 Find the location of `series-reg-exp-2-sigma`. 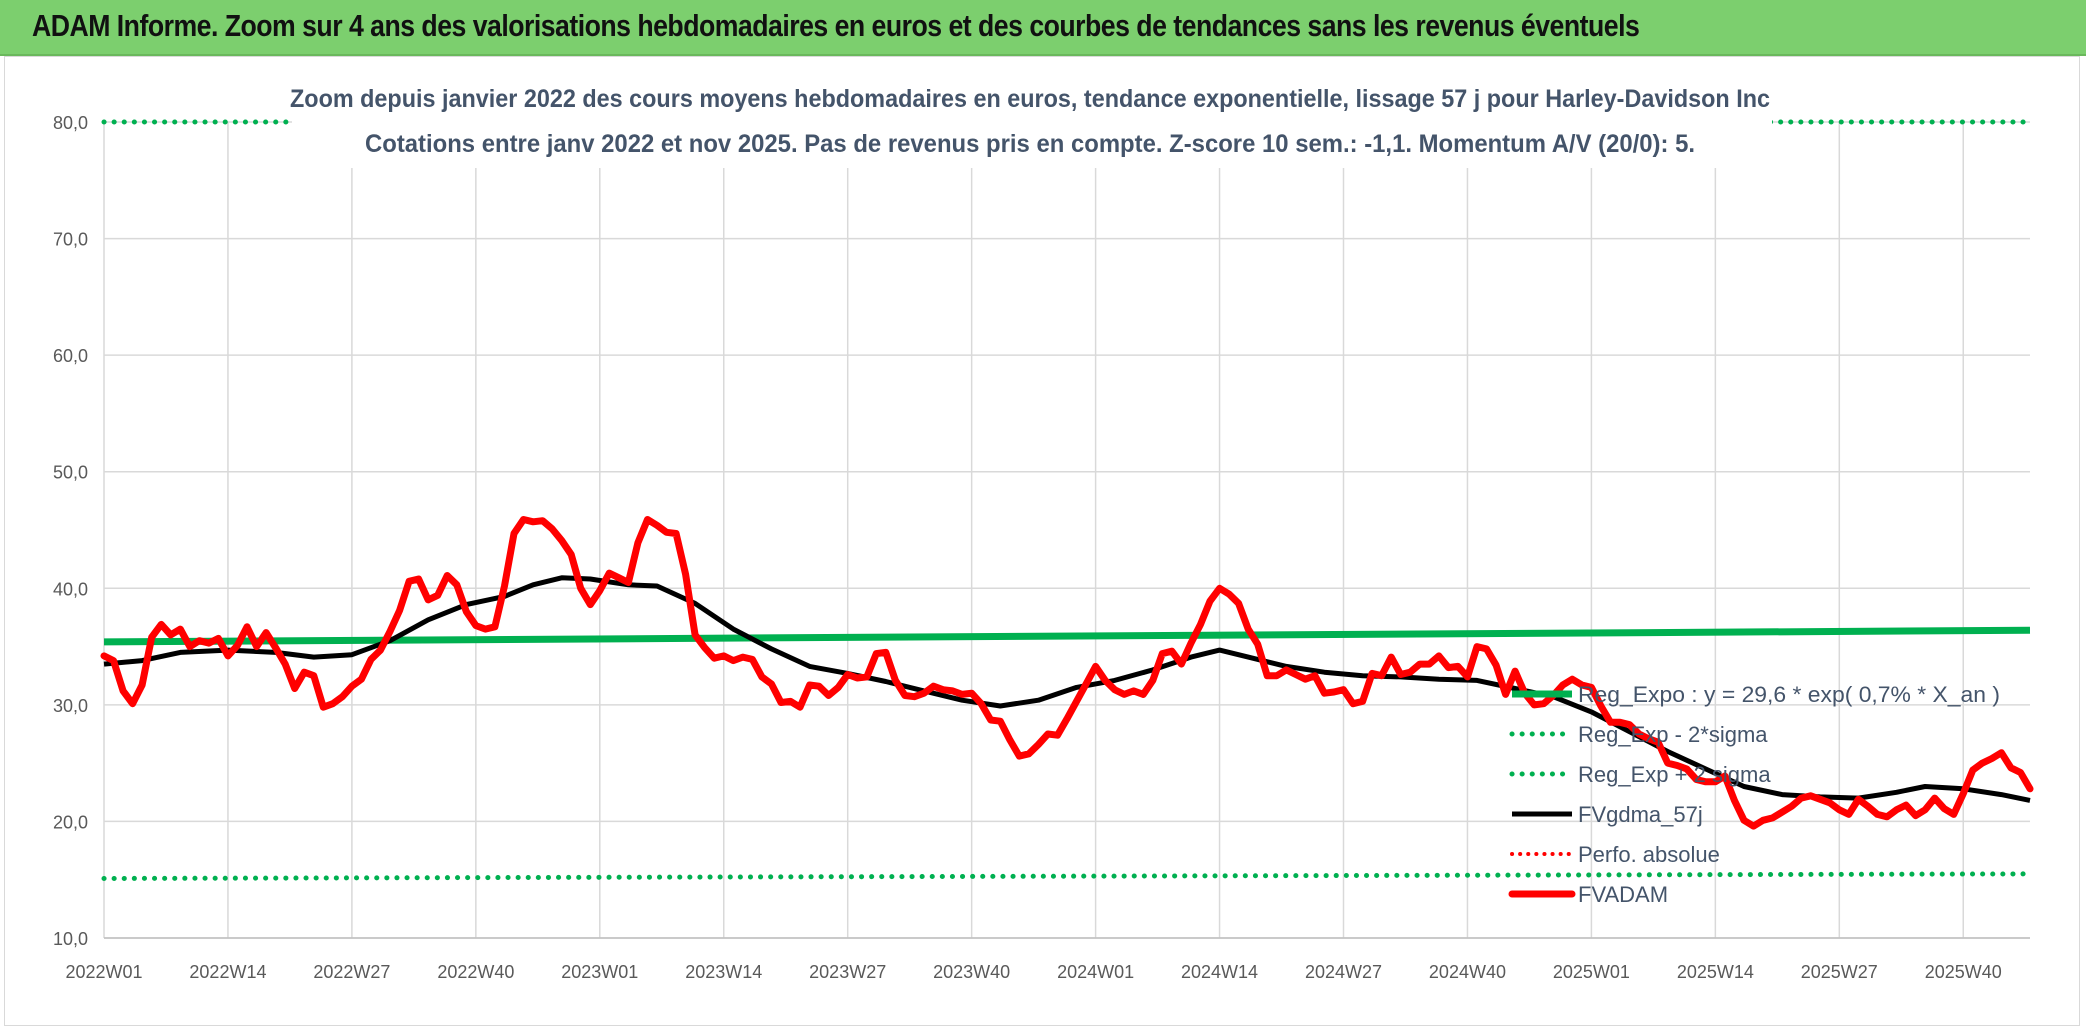

series-reg-exp-2-sigma is located at coordinates (1067, 876).